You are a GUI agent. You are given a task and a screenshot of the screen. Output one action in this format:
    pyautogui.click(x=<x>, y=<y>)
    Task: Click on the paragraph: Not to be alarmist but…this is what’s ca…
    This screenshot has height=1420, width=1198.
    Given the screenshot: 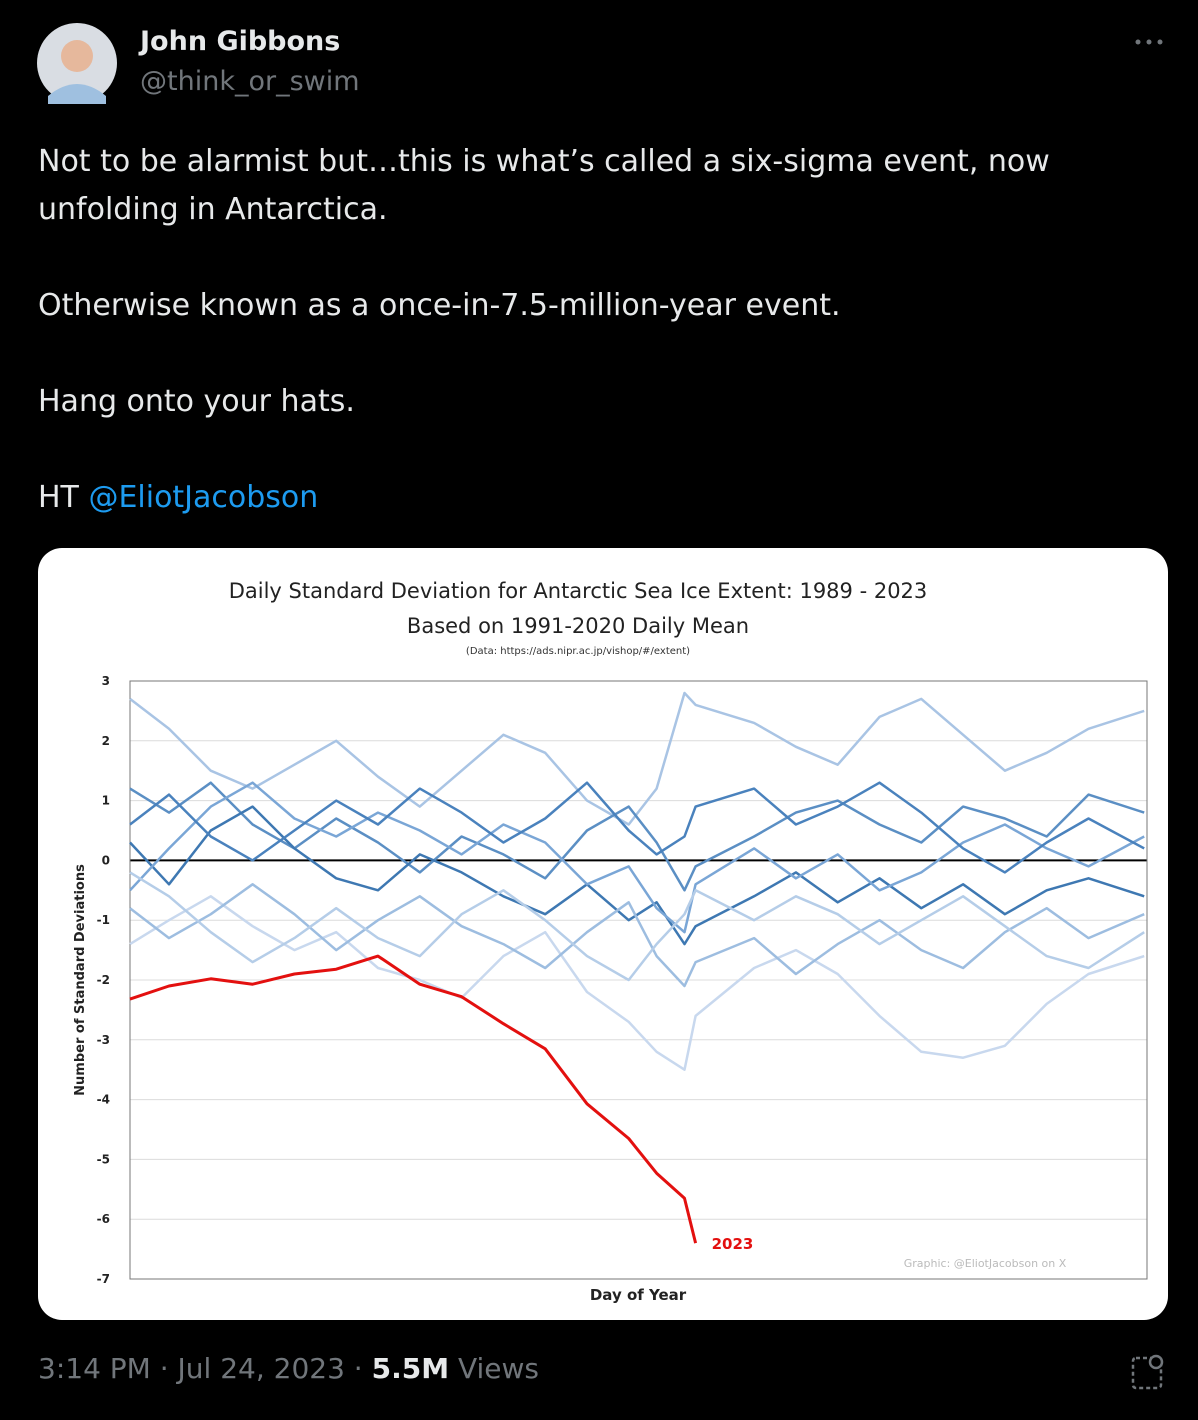 What is the action you would take?
    pyautogui.click(x=544, y=185)
    